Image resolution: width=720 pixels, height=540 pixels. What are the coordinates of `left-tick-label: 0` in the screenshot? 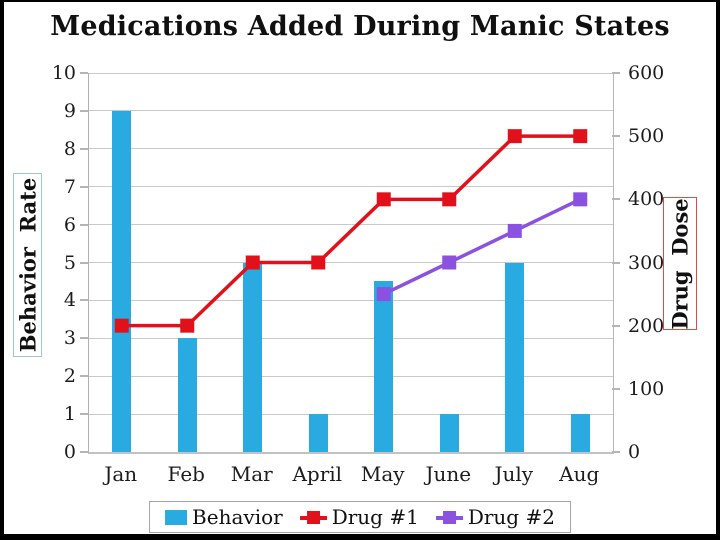 It's located at (69, 452).